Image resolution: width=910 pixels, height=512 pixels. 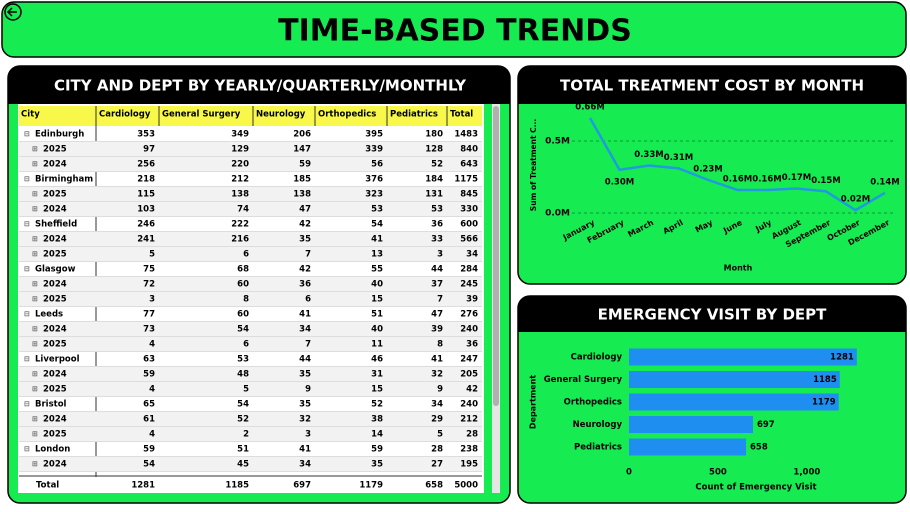 What do you see at coordinates (259, 85) in the screenshot?
I see `table-panel-header` at bounding box center [259, 85].